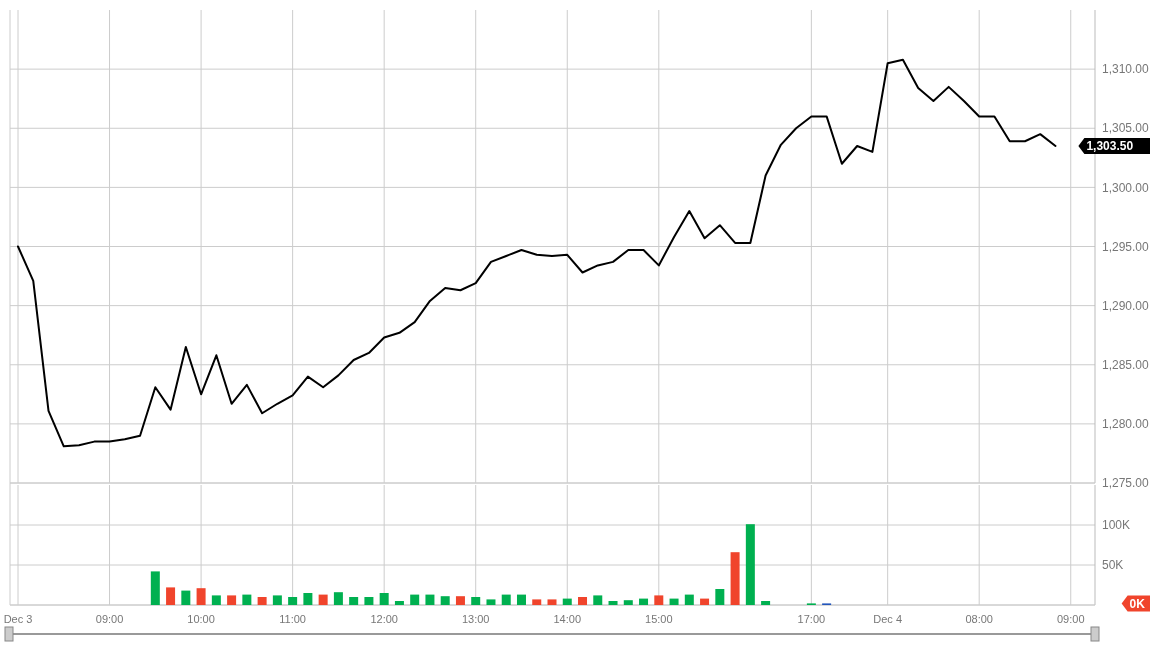 This screenshot has height=650, width=1156. I want to click on y-tick-label: 1,300.00, so click(1126, 187).